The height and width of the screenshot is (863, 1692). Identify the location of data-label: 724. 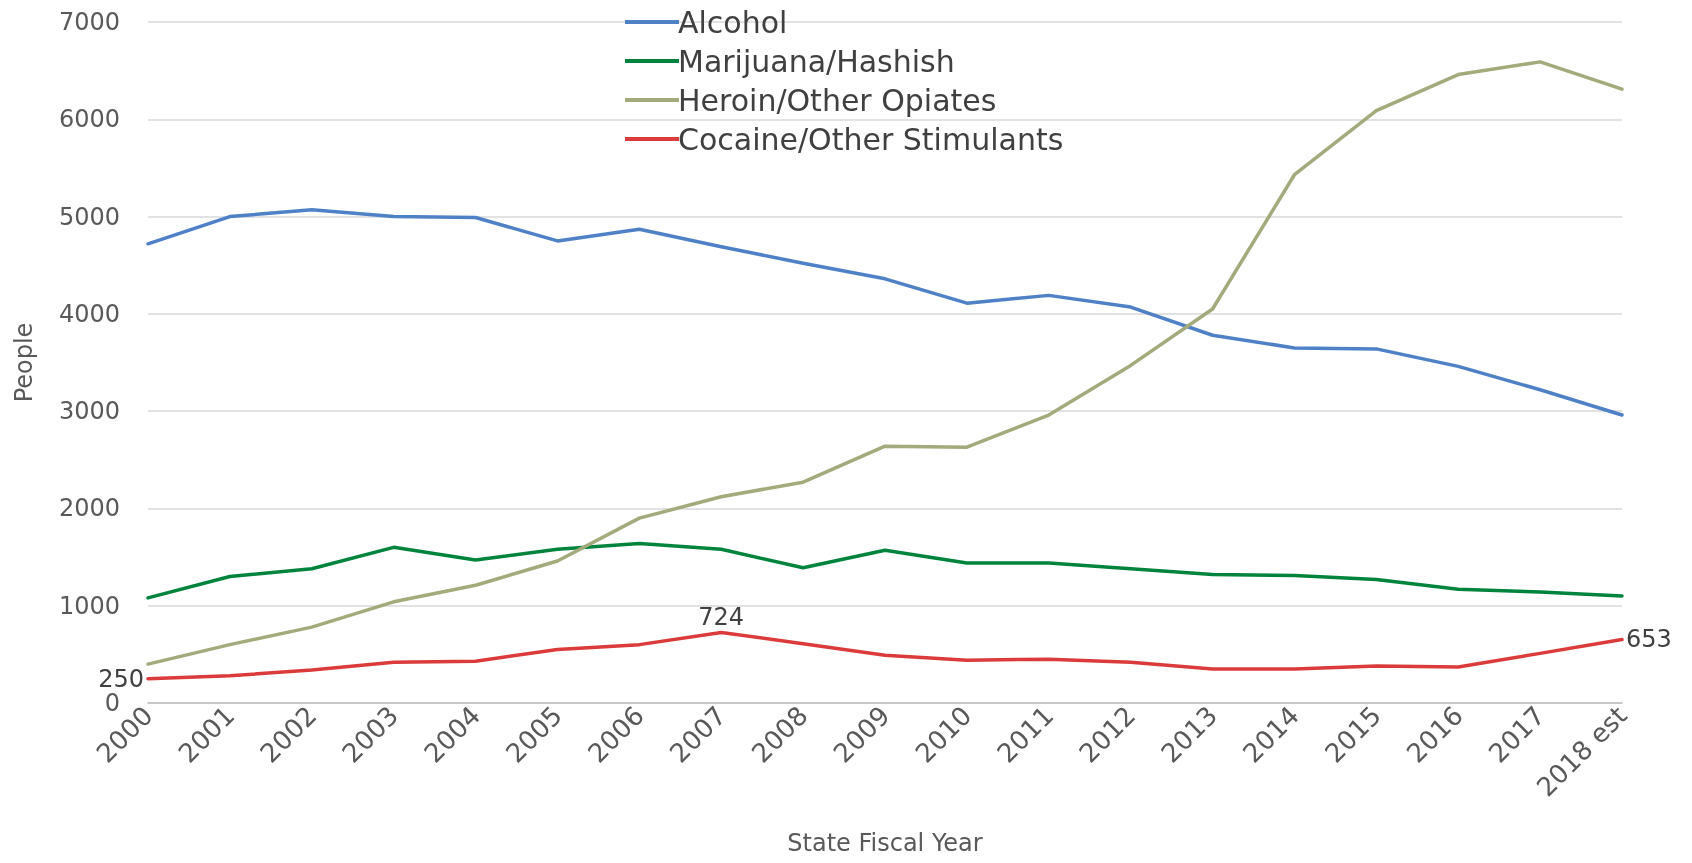
(721, 616).